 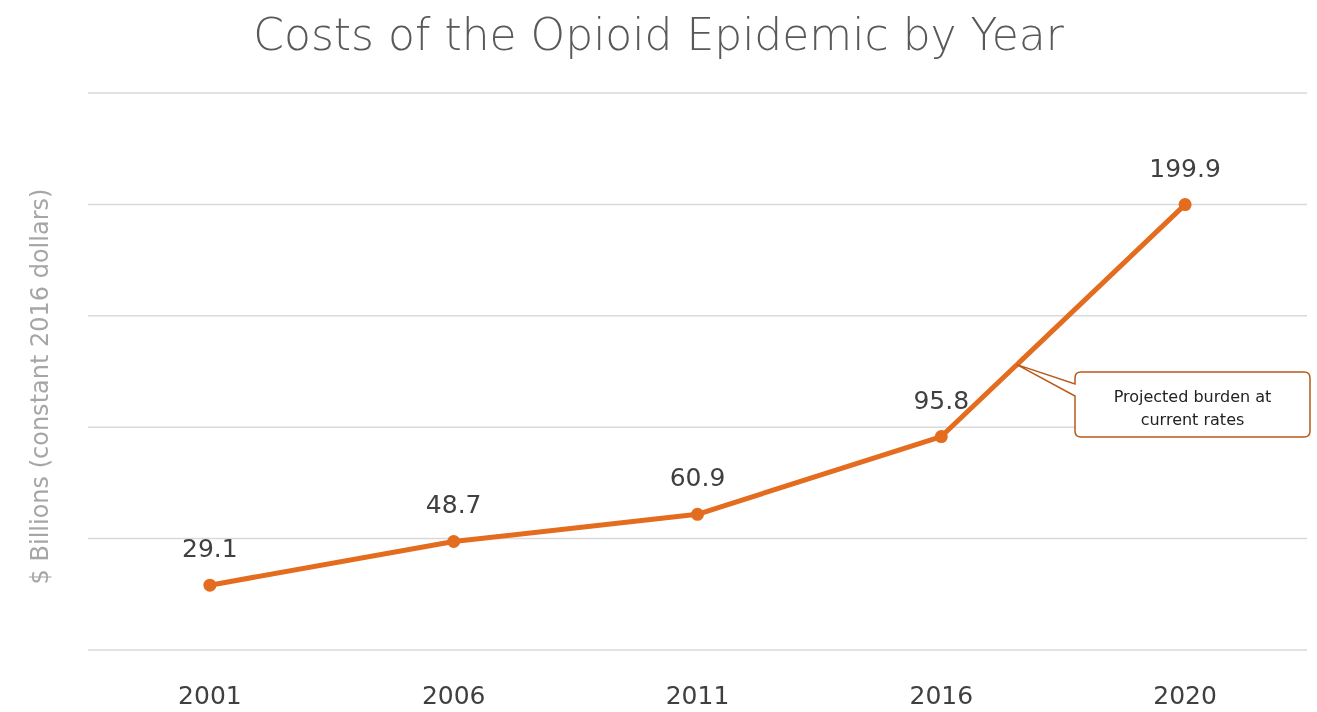 I want to click on data-label: 29.1, so click(x=210, y=549).